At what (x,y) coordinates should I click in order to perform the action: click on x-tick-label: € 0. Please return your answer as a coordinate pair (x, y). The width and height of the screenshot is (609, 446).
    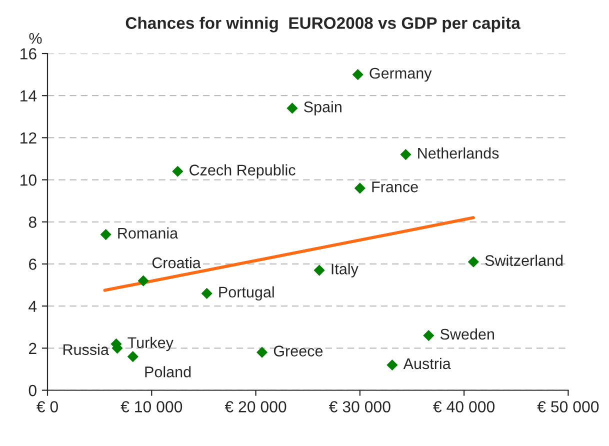
    Looking at the image, I should click on (47, 406).